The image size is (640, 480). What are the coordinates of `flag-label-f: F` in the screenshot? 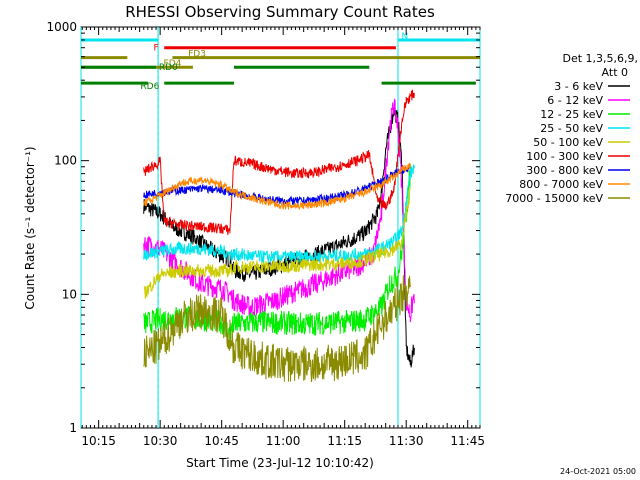 It's located at (155, 49).